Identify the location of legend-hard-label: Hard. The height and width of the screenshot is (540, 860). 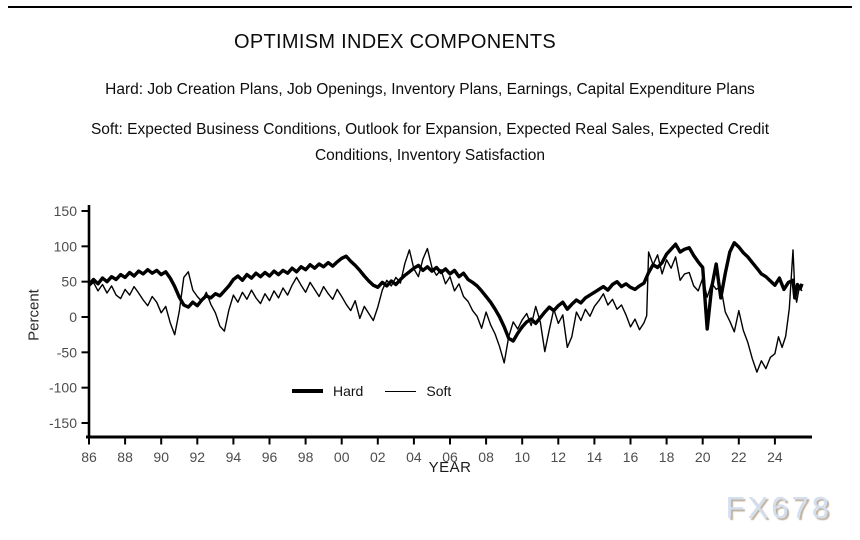
(348, 391).